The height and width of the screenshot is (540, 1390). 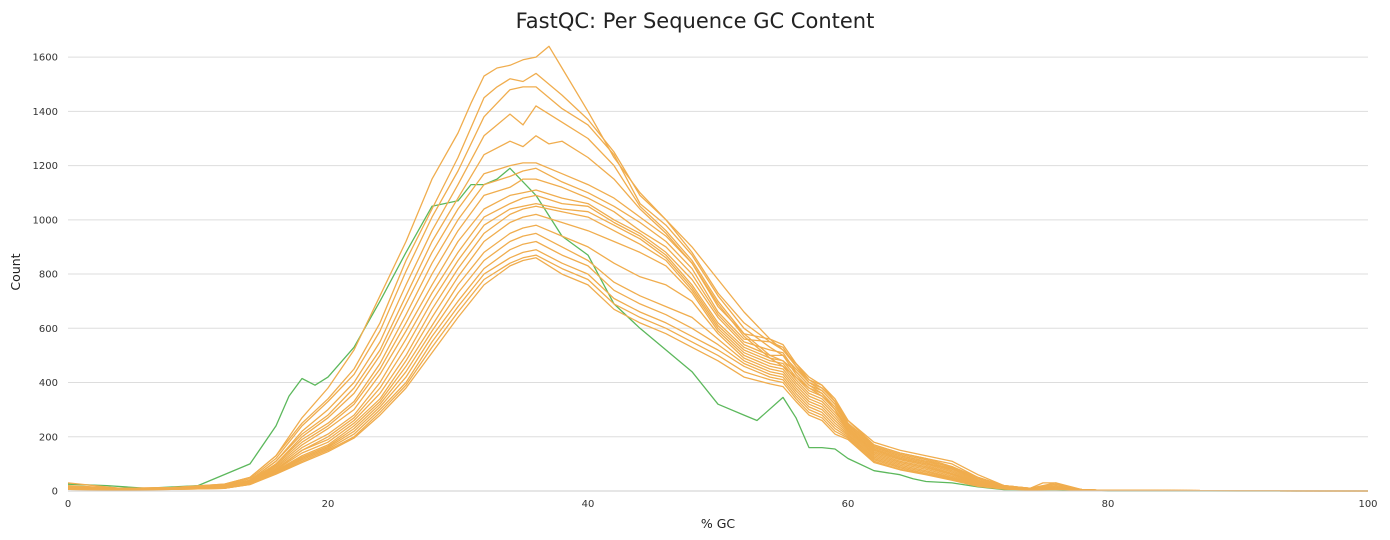 I want to click on y-tick-label: 0, so click(x=55, y=492).